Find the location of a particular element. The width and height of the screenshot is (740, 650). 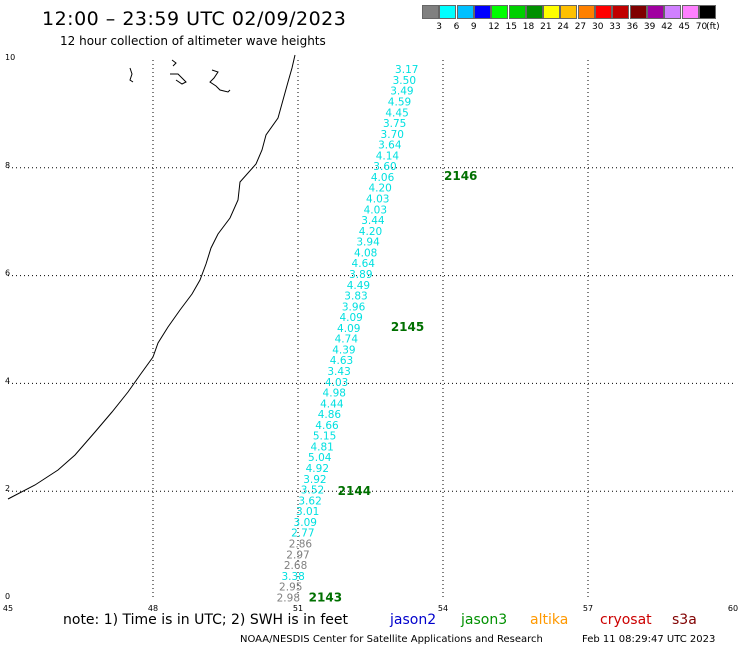

legend-unit: (ft) is located at coordinates (713, 27).